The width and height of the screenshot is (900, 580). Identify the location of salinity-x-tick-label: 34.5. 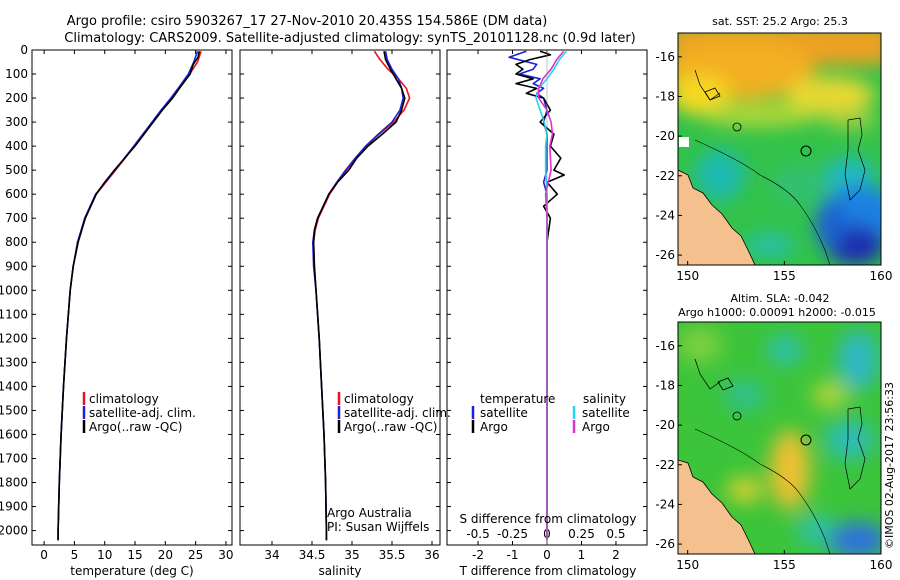
(312, 555).